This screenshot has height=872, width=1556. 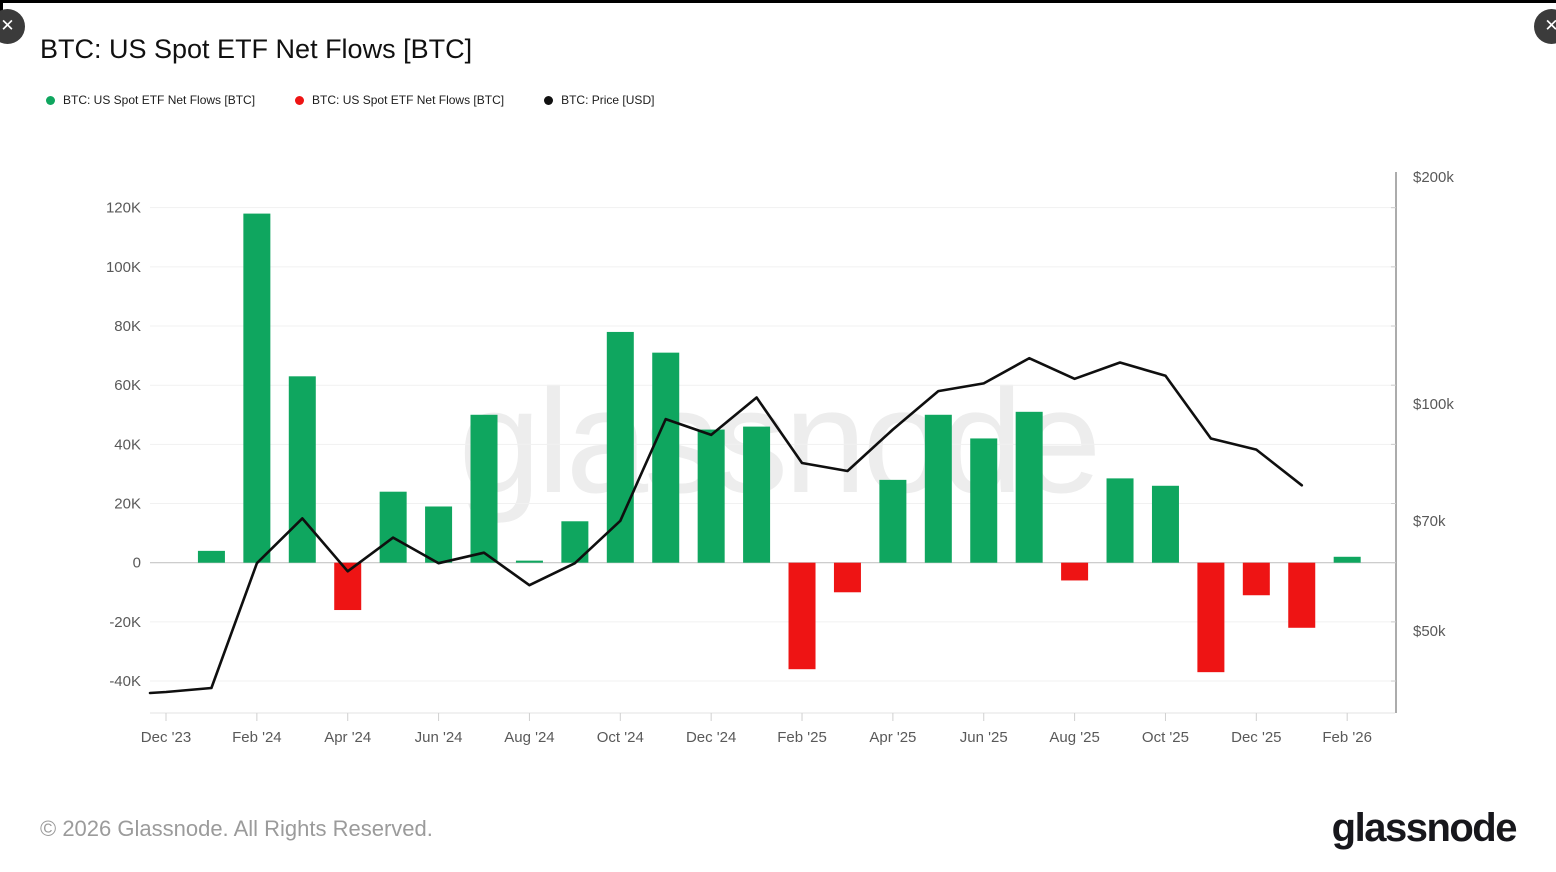 I want to click on bar-dec--25, so click(x=1256, y=579).